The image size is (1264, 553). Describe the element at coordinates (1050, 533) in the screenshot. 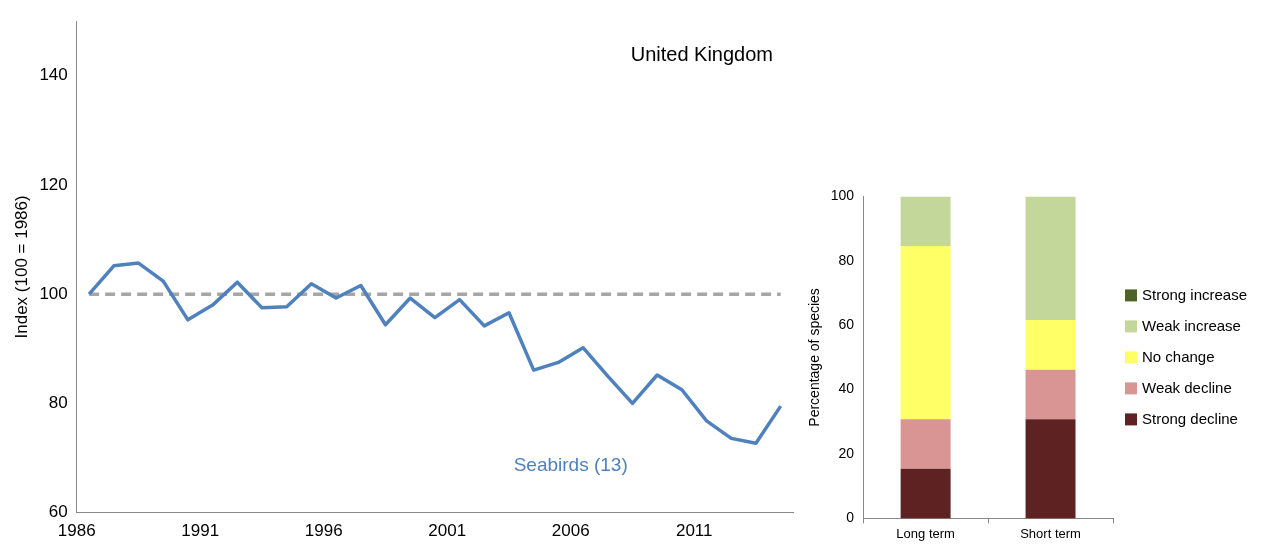

I see `x-tick-label: Short term` at that location.